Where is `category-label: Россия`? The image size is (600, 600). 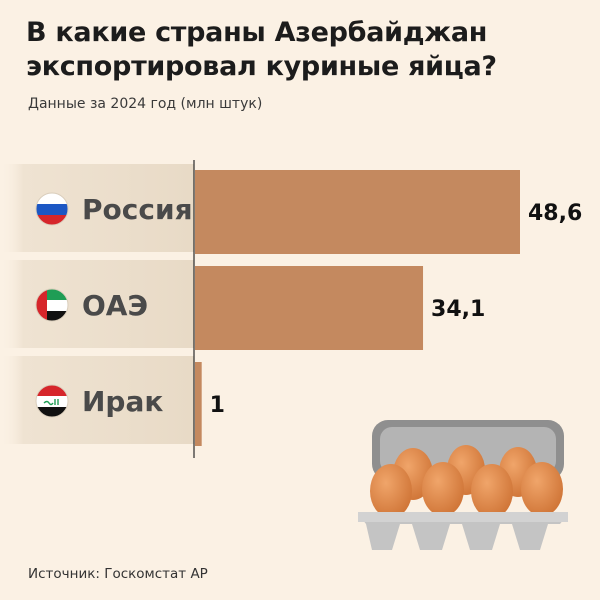 category-label: Россия is located at coordinates (137, 209).